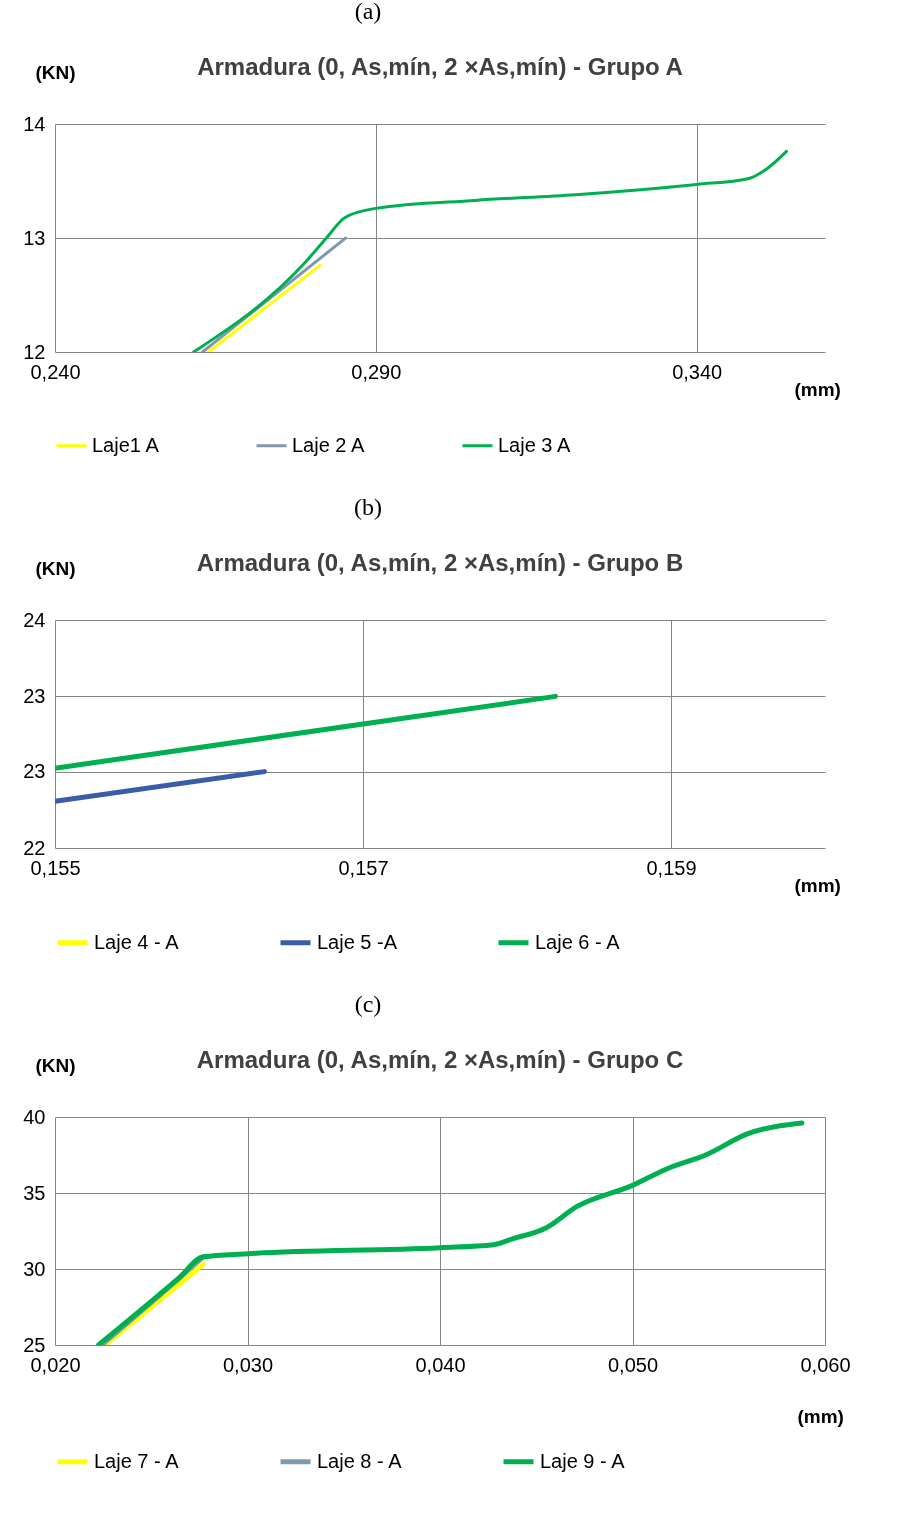 Image resolution: width=909 pixels, height=1526 pixels. I want to click on x-tick-label: 0,157, so click(363, 867).